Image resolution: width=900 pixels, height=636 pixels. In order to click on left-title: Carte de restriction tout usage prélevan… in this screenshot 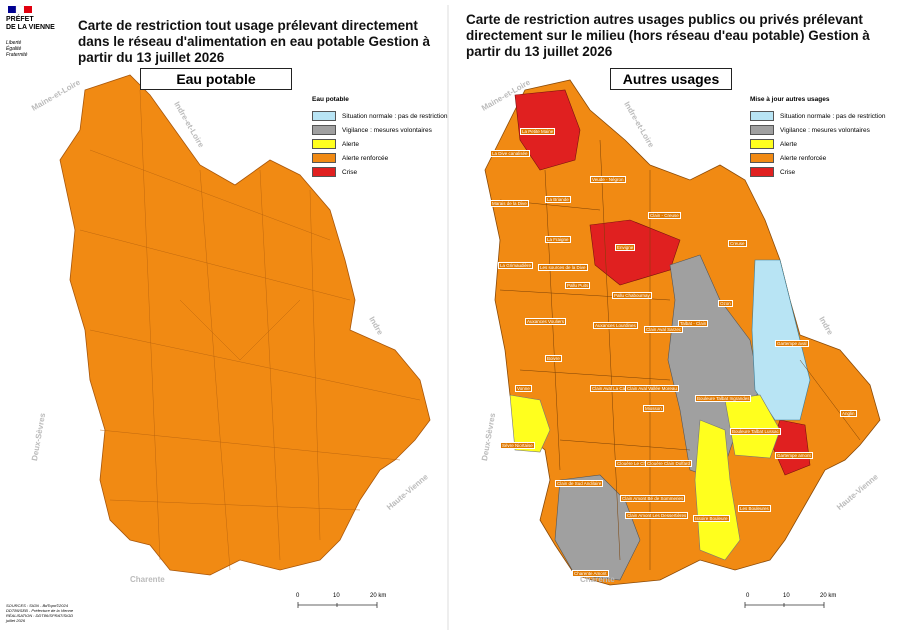, I will do `click(254, 41)`.